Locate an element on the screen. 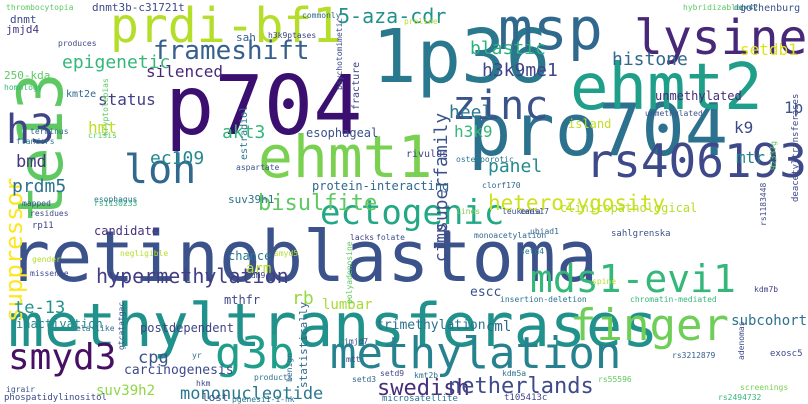  word: h3 is located at coordinates (30, 130).